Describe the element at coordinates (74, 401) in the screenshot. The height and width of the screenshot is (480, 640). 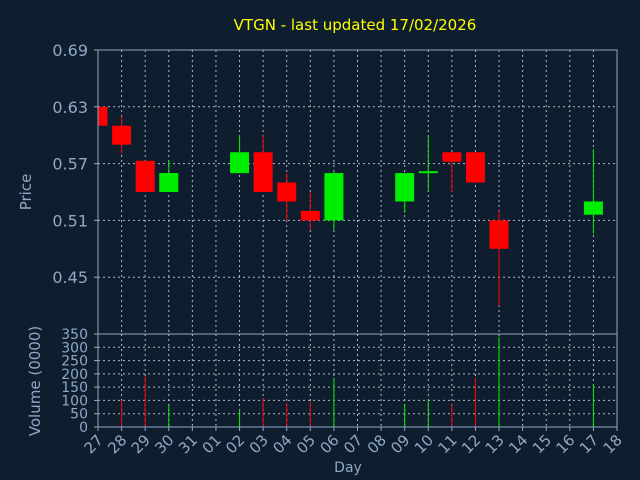
I see `volume-tick-label: 100` at that location.